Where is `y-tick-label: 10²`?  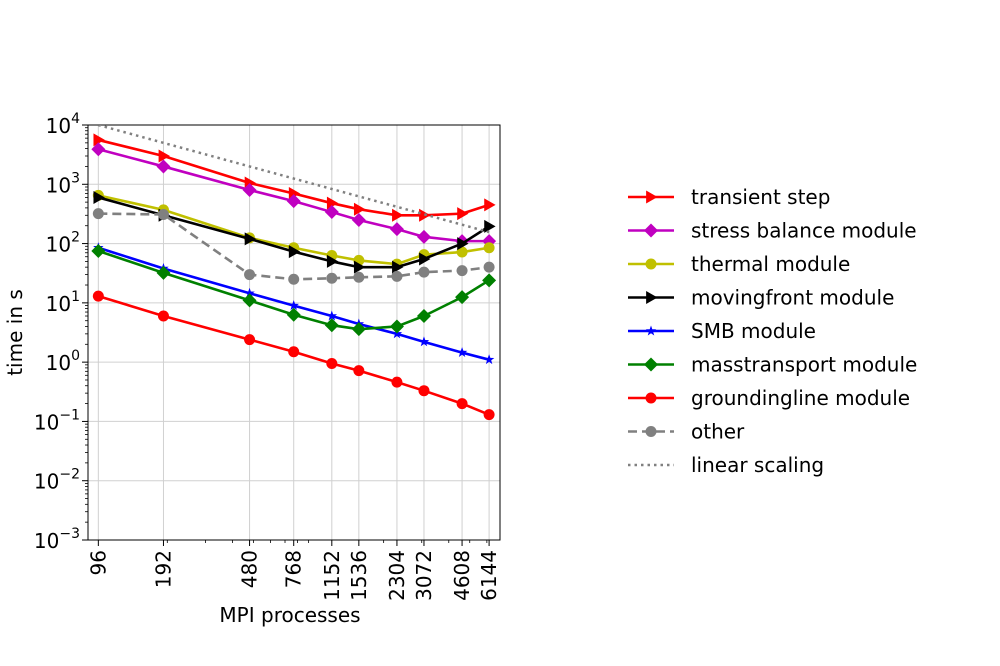 y-tick-label: 10² is located at coordinates (63, 243).